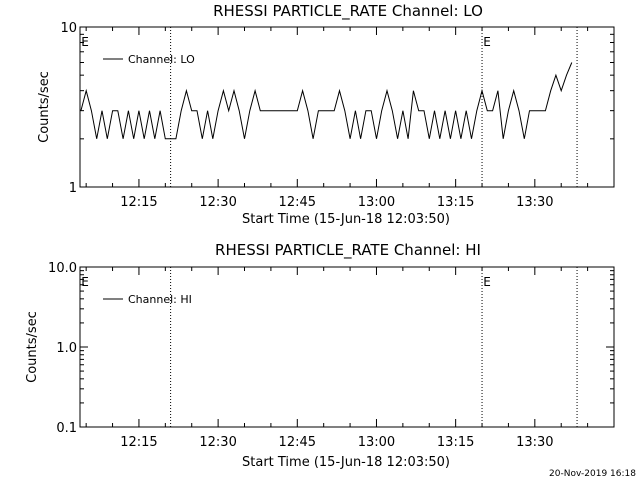 The height and width of the screenshot is (480, 640). I want to click on hi-legend: Channel: HI, so click(147, 299).